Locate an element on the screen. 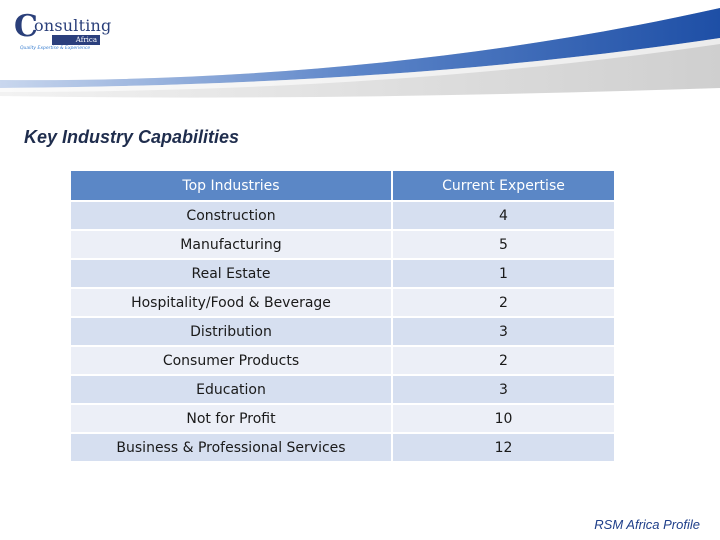 The image size is (720, 540). table-cell-industry: Construction is located at coordinates (231, 215).